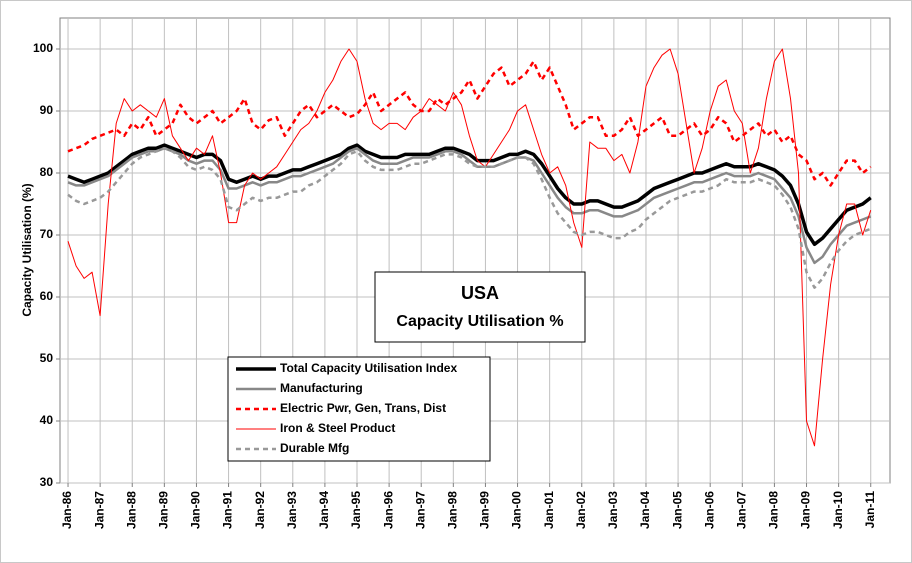 The height and width of the screenshot is (563, 912). What do you see at coordinates (485, 510) in the screenshot?
I see `x-tick-label: Jan-99` at bounding box center [485, 510].